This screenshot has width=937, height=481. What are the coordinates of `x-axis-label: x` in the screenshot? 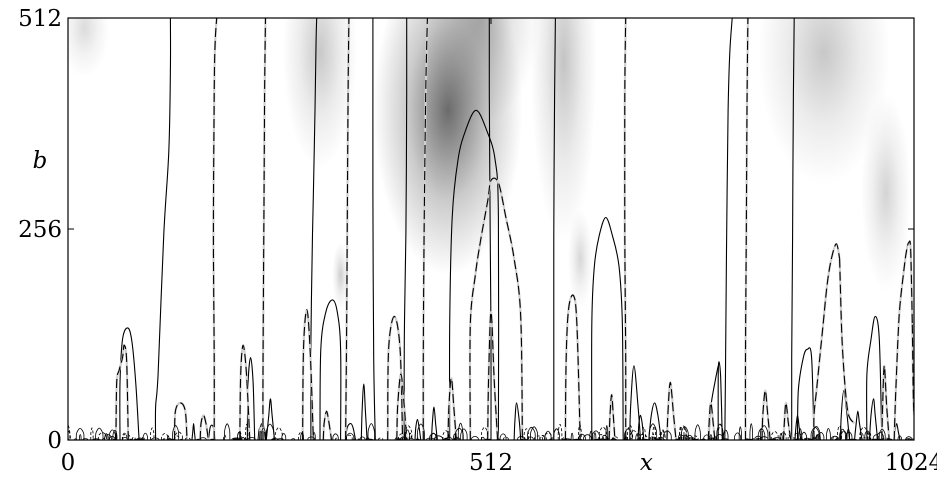 It's located at (646, 463).